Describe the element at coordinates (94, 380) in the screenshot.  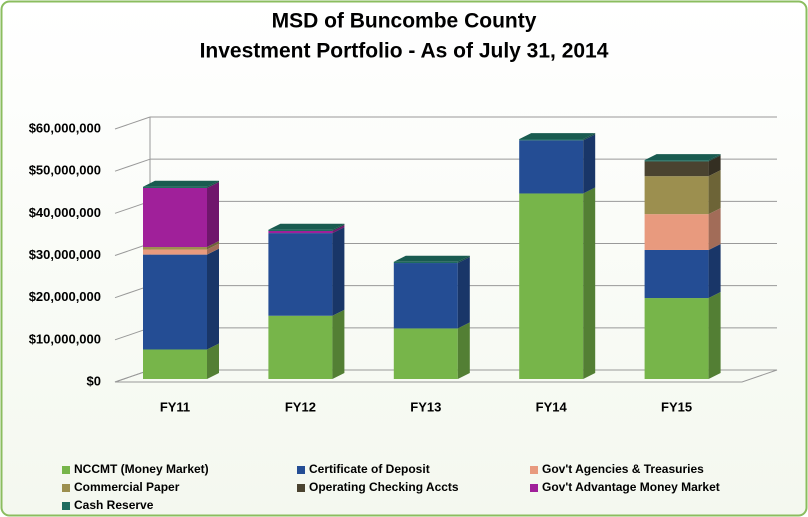
I see `y-tick-label: $0` at that location.